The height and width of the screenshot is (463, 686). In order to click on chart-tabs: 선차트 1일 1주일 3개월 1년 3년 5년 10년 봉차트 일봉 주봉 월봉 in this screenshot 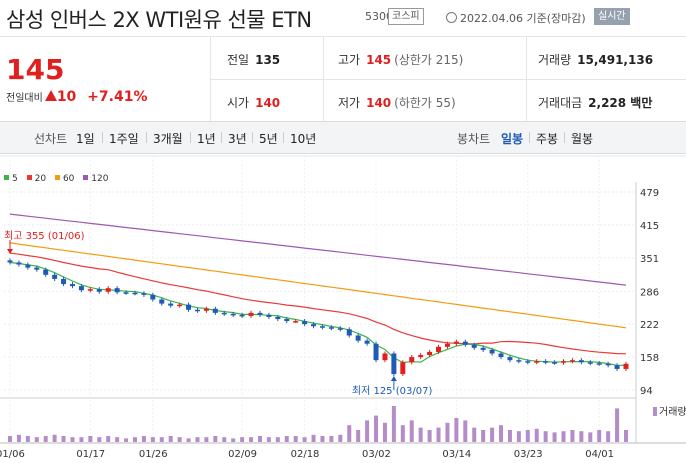, I will do `click(343, 137)`.